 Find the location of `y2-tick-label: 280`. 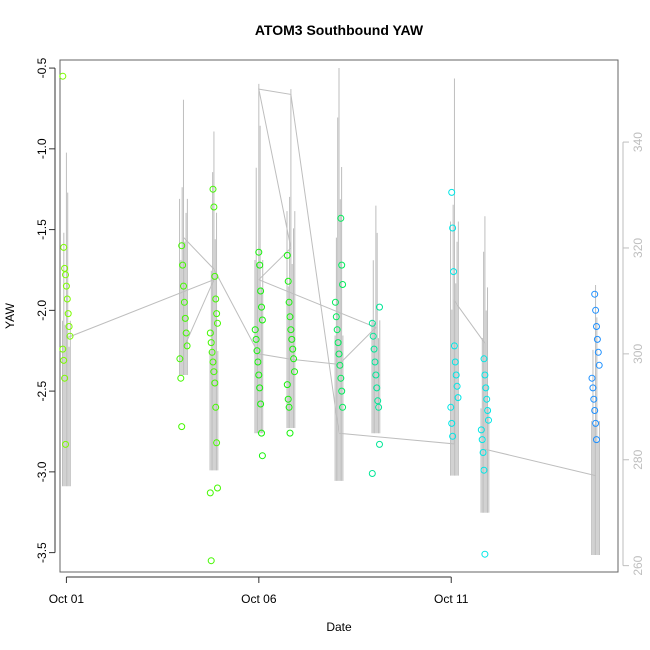

y2-tick-label: 280 is located at coordinates (638, 459).